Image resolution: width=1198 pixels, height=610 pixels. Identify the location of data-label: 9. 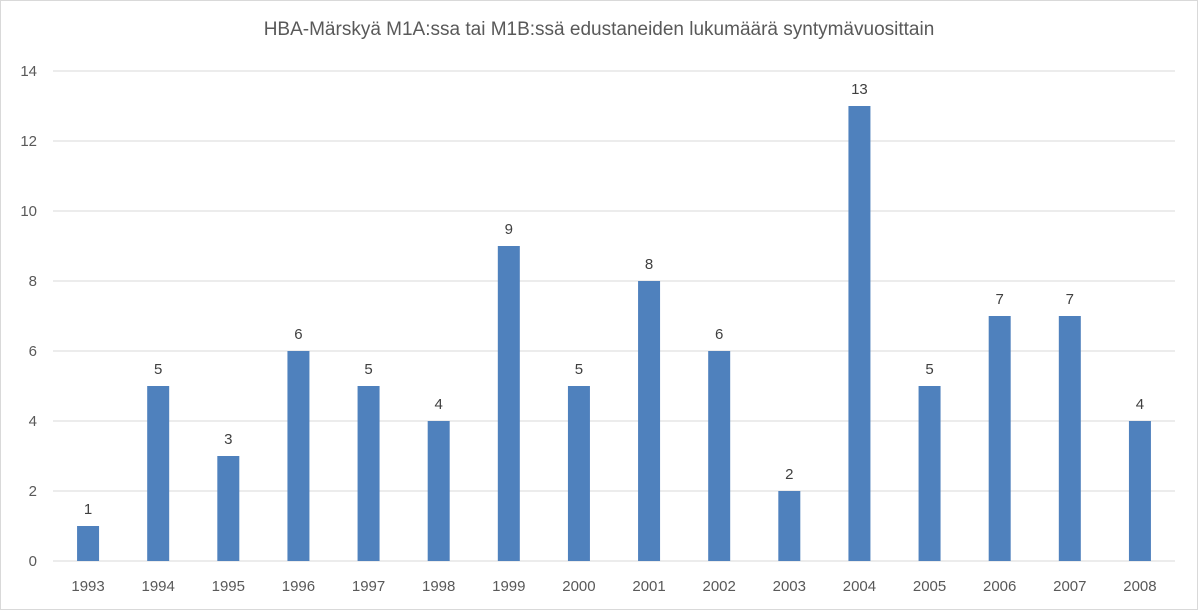
(509, 229).